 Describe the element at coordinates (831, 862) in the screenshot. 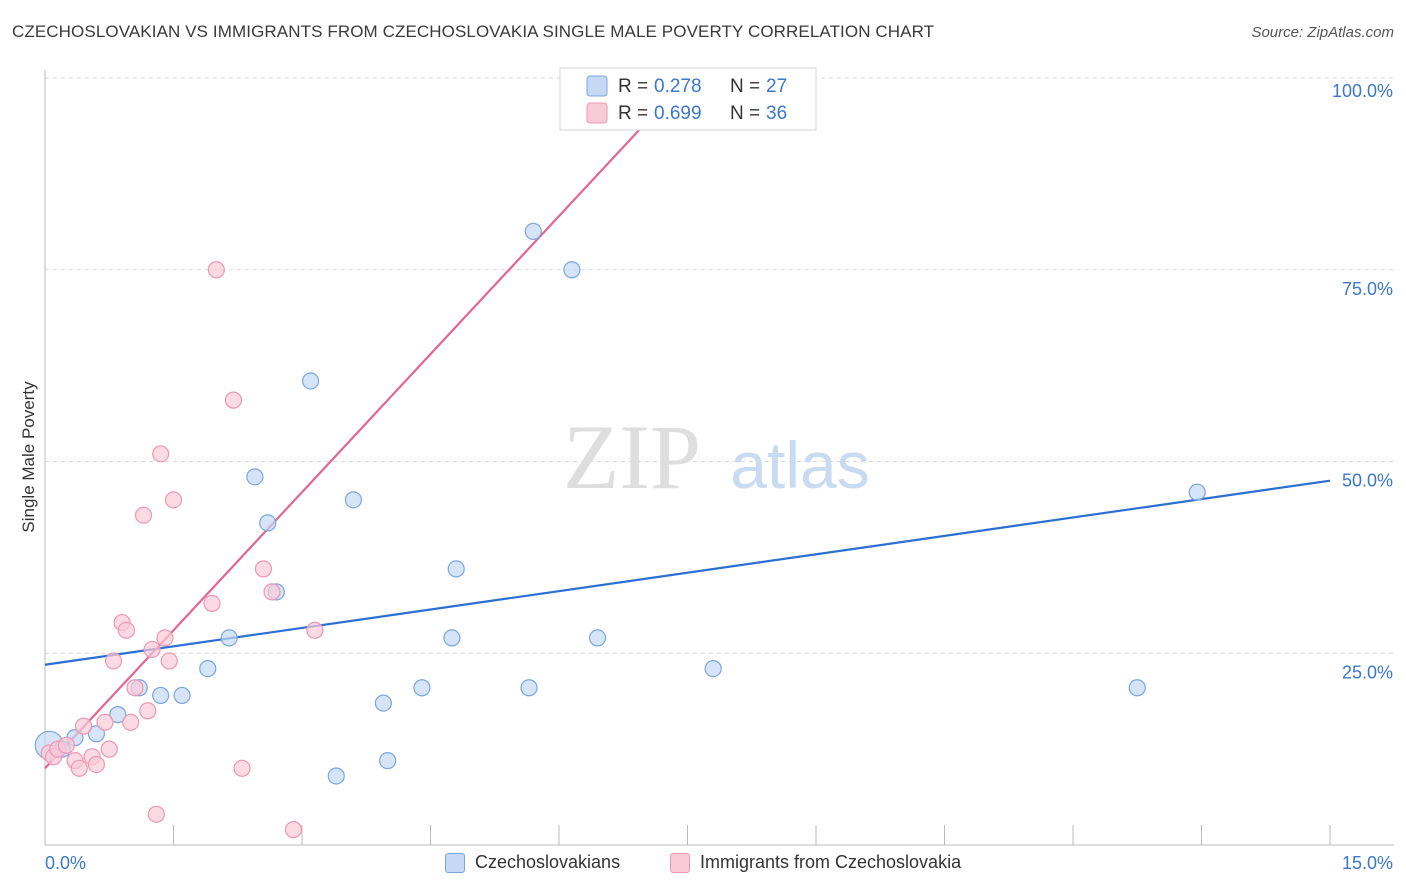

I see `legend-label: Immigrants from Czechoslovakia` at that location.